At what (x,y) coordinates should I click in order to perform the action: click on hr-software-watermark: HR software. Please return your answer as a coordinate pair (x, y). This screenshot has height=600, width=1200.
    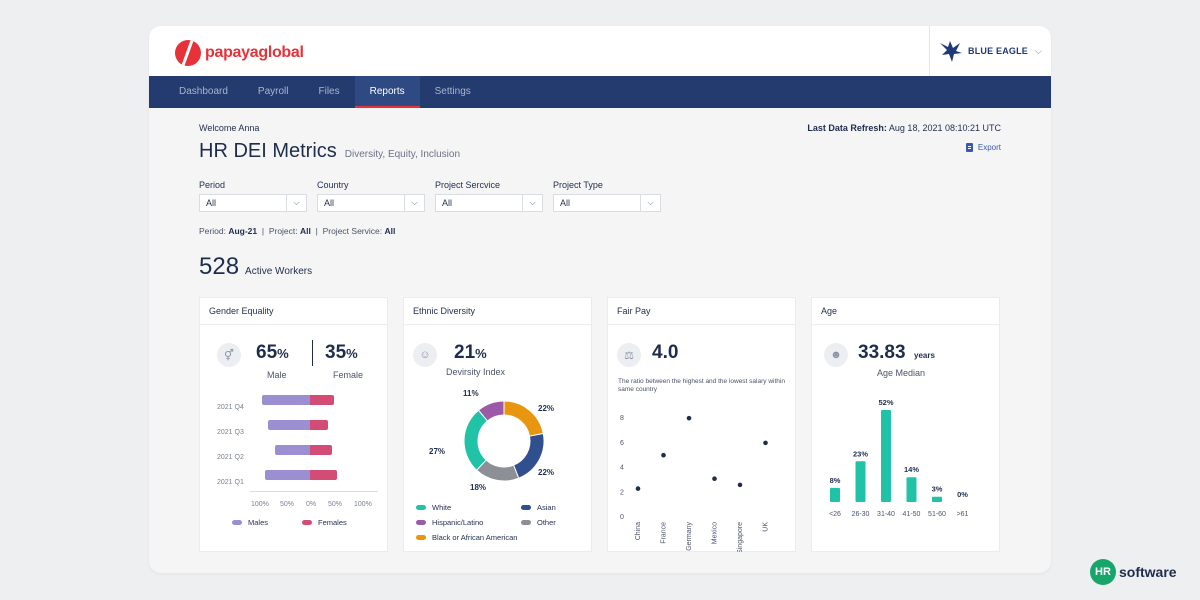
    Looking at the image, I should click on (1133, 572).